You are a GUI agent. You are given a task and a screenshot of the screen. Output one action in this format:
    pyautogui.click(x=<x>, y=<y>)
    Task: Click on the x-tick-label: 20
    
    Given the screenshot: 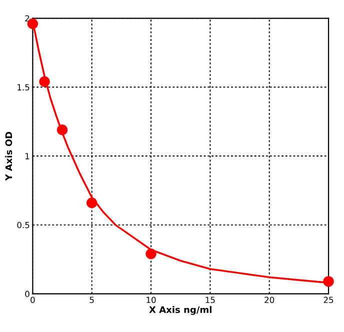 What is the action you would take?
    pyautogui.click(x=269, y=300)
    